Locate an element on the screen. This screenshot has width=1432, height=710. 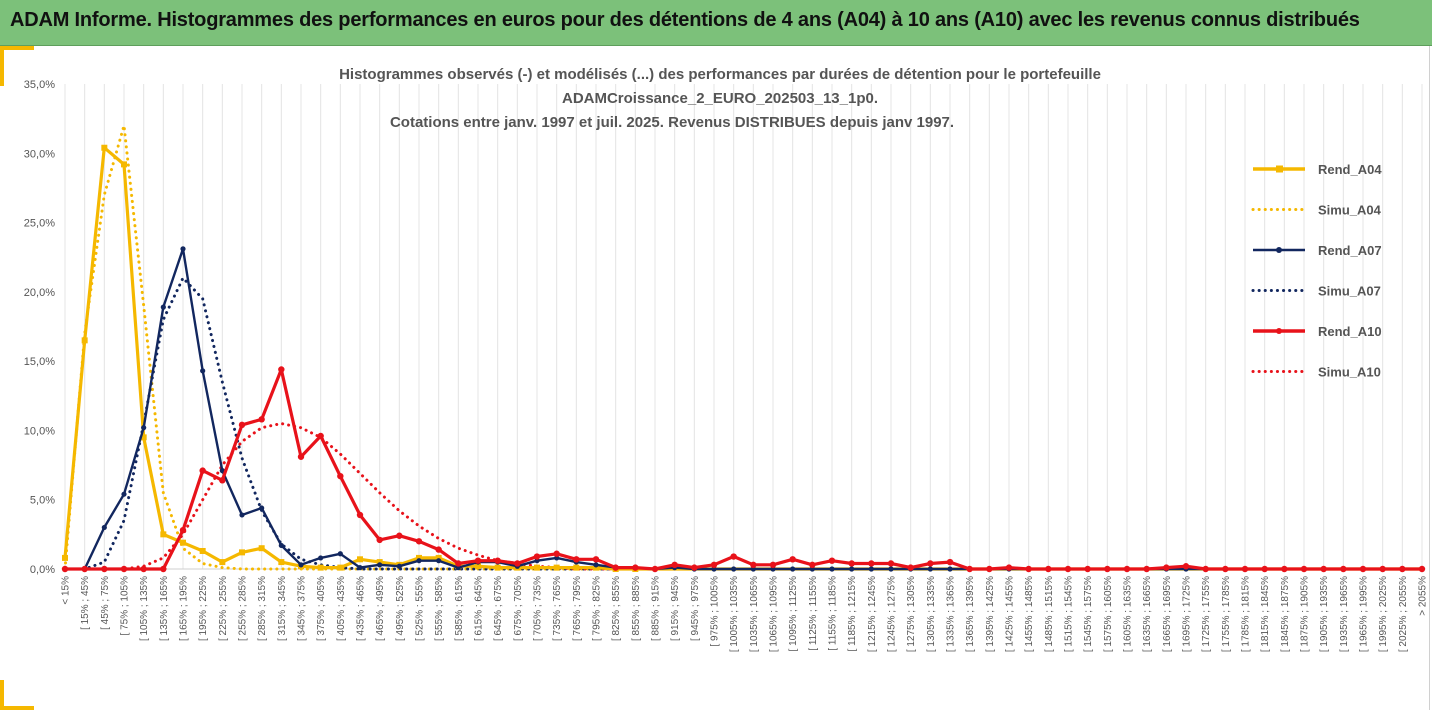
accent-bar-left-top is located at coordinates (2, 66).